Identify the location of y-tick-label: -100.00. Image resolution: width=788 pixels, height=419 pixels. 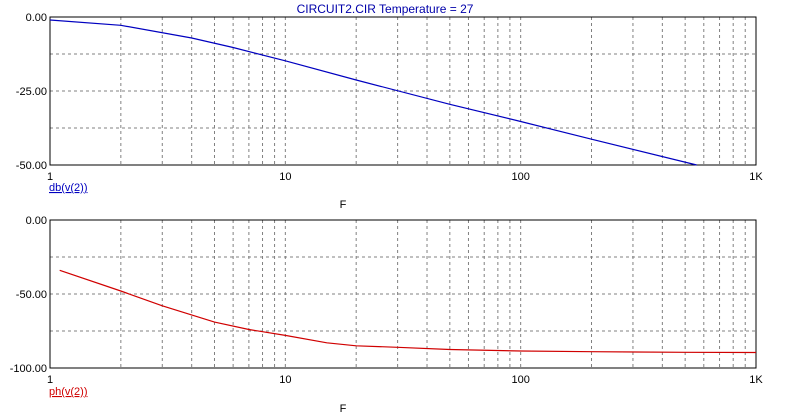
(28, 369).